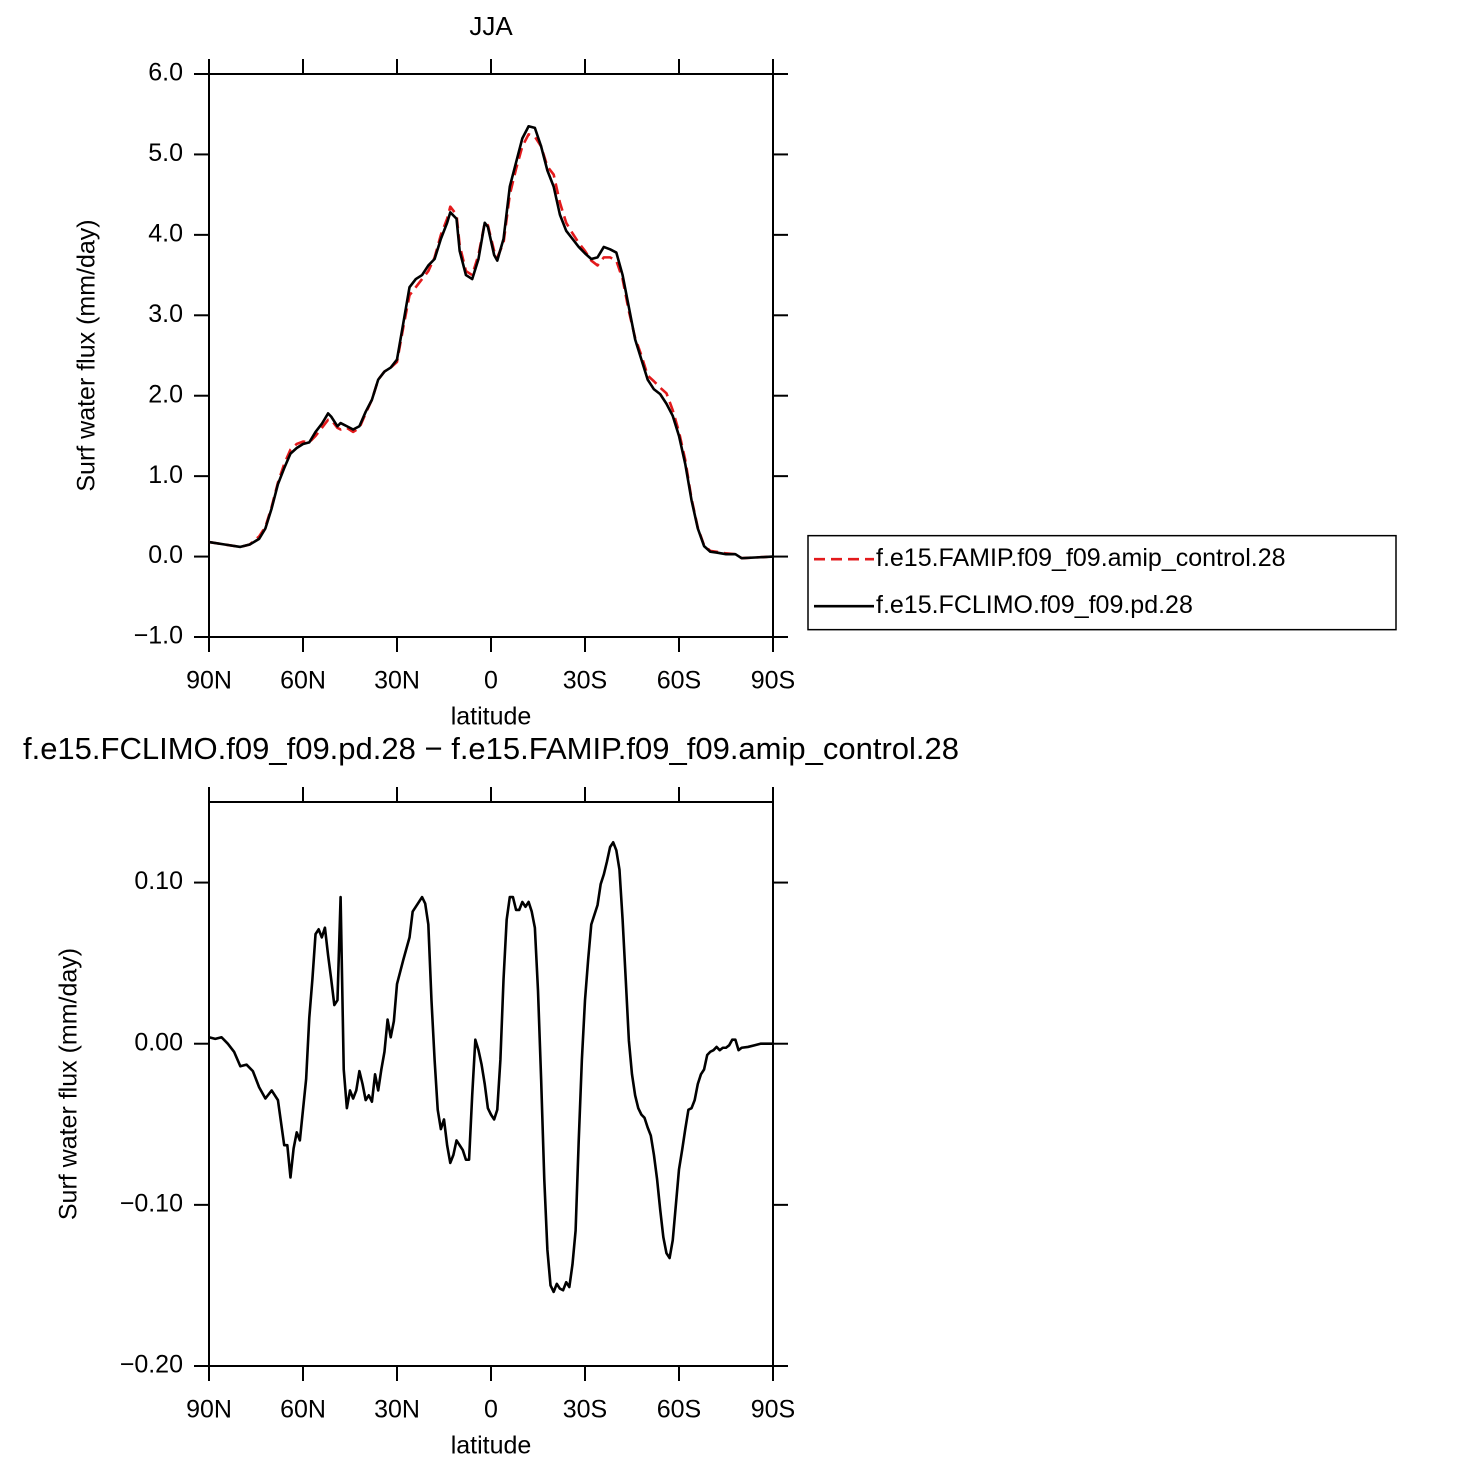  I want to click on legend-label: f.e15.FCLIMO.f09_f09.pd.28, so click(1034, 605).